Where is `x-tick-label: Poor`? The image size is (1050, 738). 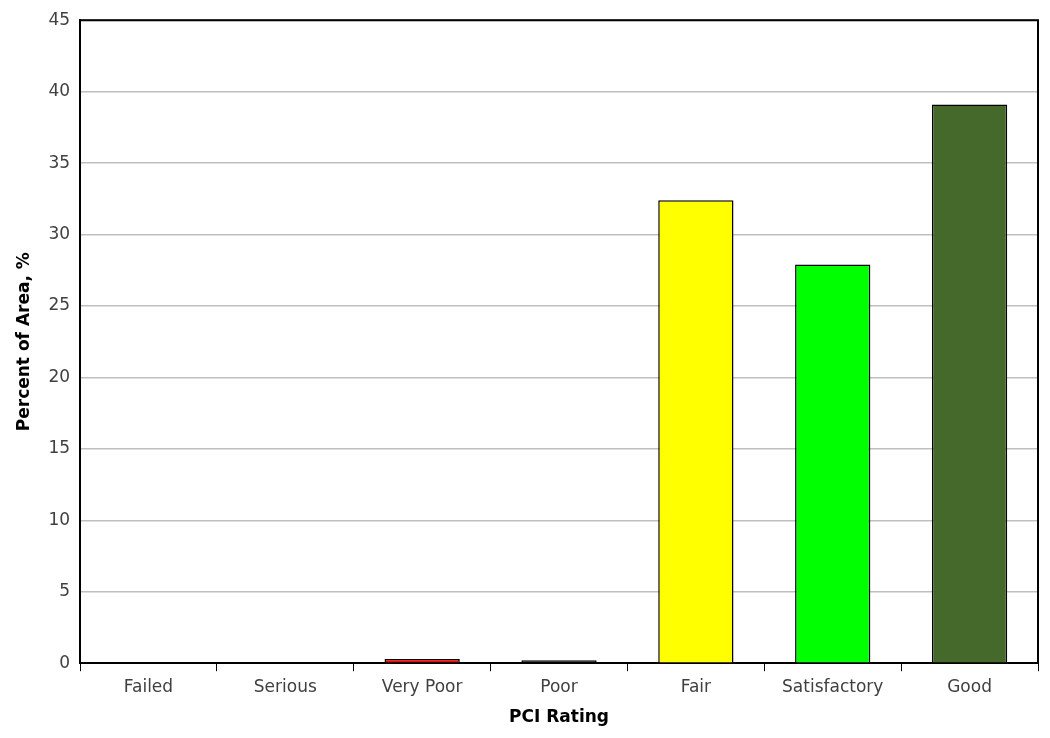
x-tick-label: Poor is located at coordinates (559, 685).